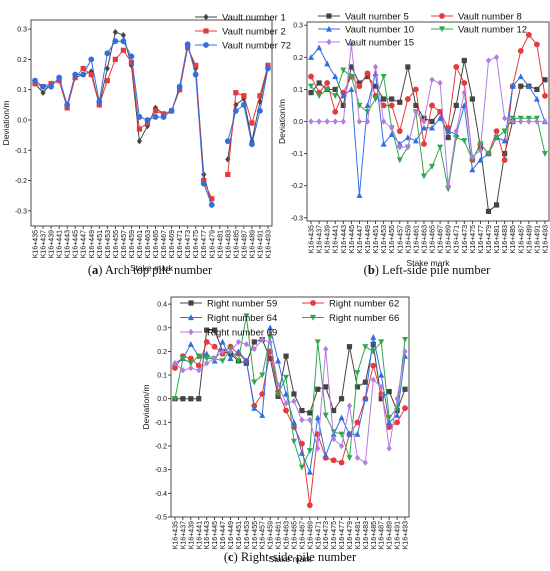 Image resolution: width=550 pixels, height=571 pixels. Describe the element at coordinates (442, 29) in the screenshot. I see `legend-swatch-marker` at that location.